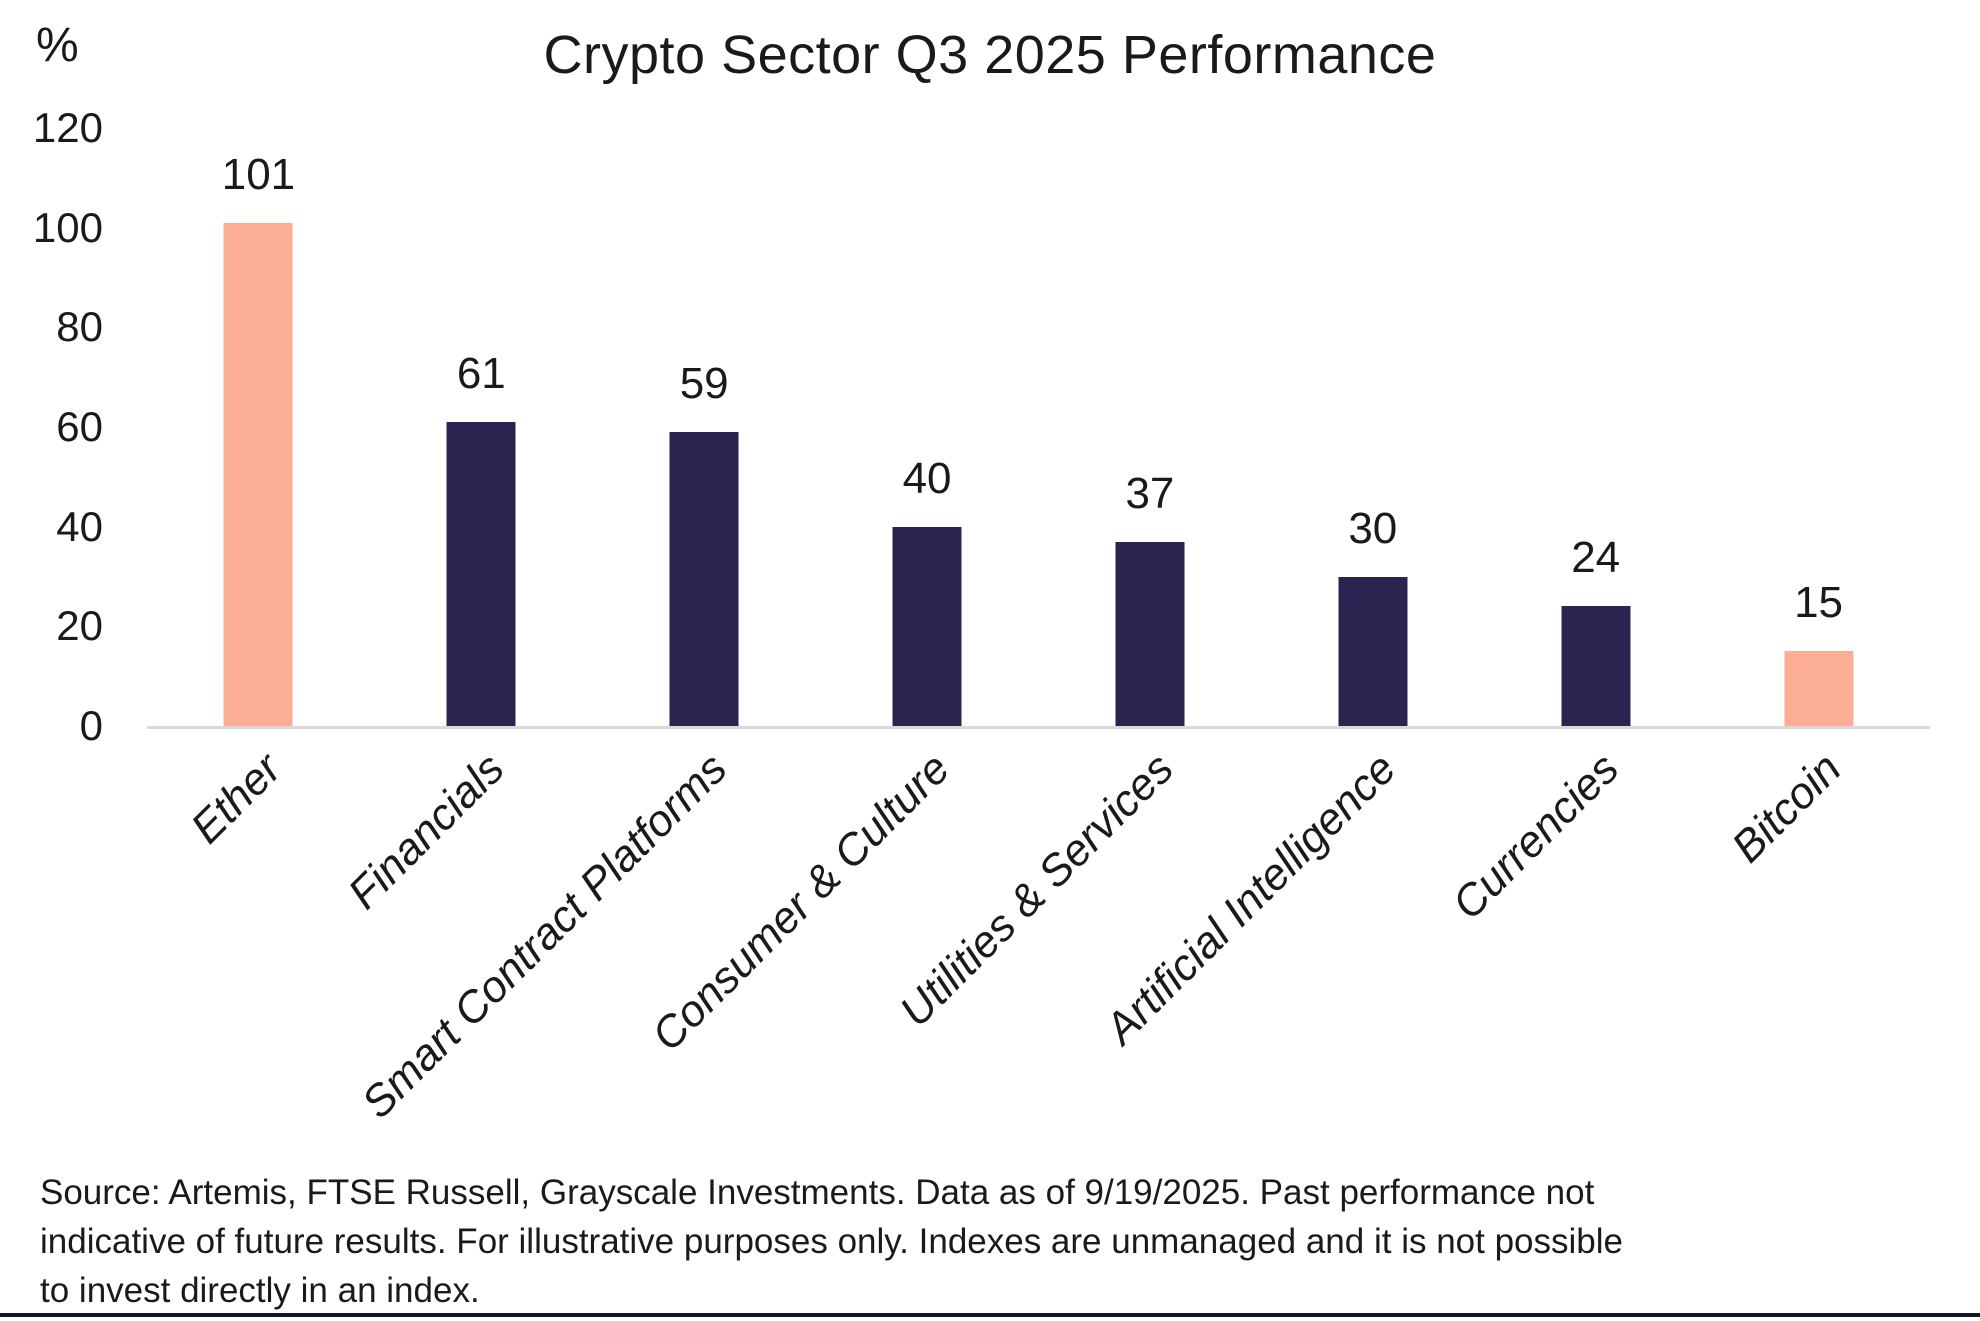  What do you see at coordinates (990, 55) in the screenshot?
I see `chart-title: Crypto Sector Q3 2025 Performance` at bounding box center [990, 55].